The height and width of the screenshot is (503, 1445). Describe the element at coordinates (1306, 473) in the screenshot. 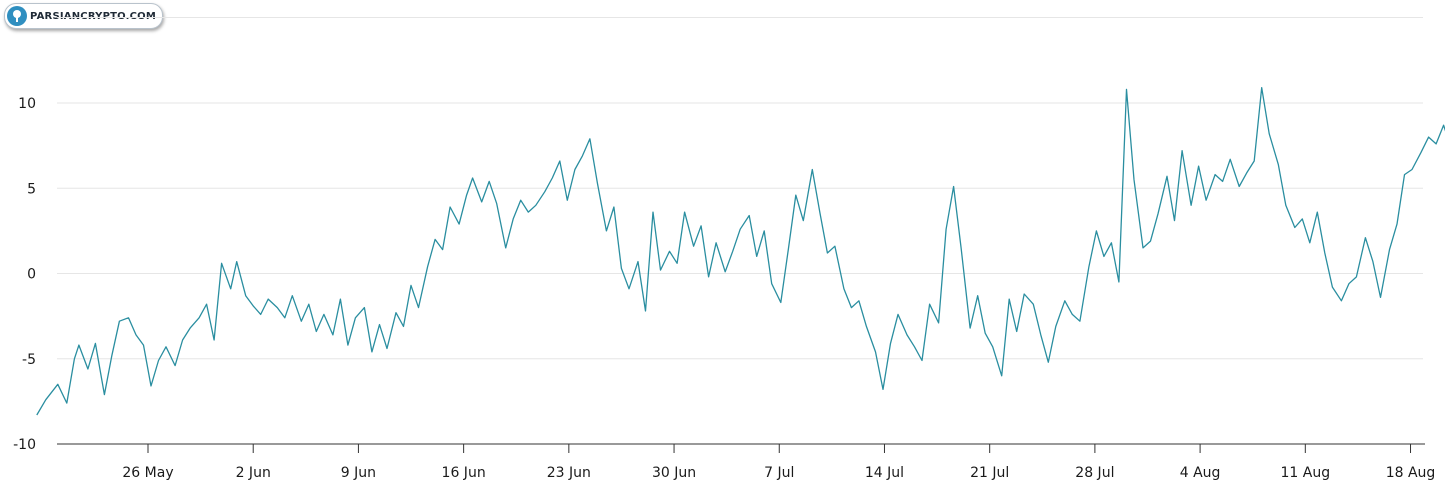

I see `x-tick-label: 11 Aug` at that location.